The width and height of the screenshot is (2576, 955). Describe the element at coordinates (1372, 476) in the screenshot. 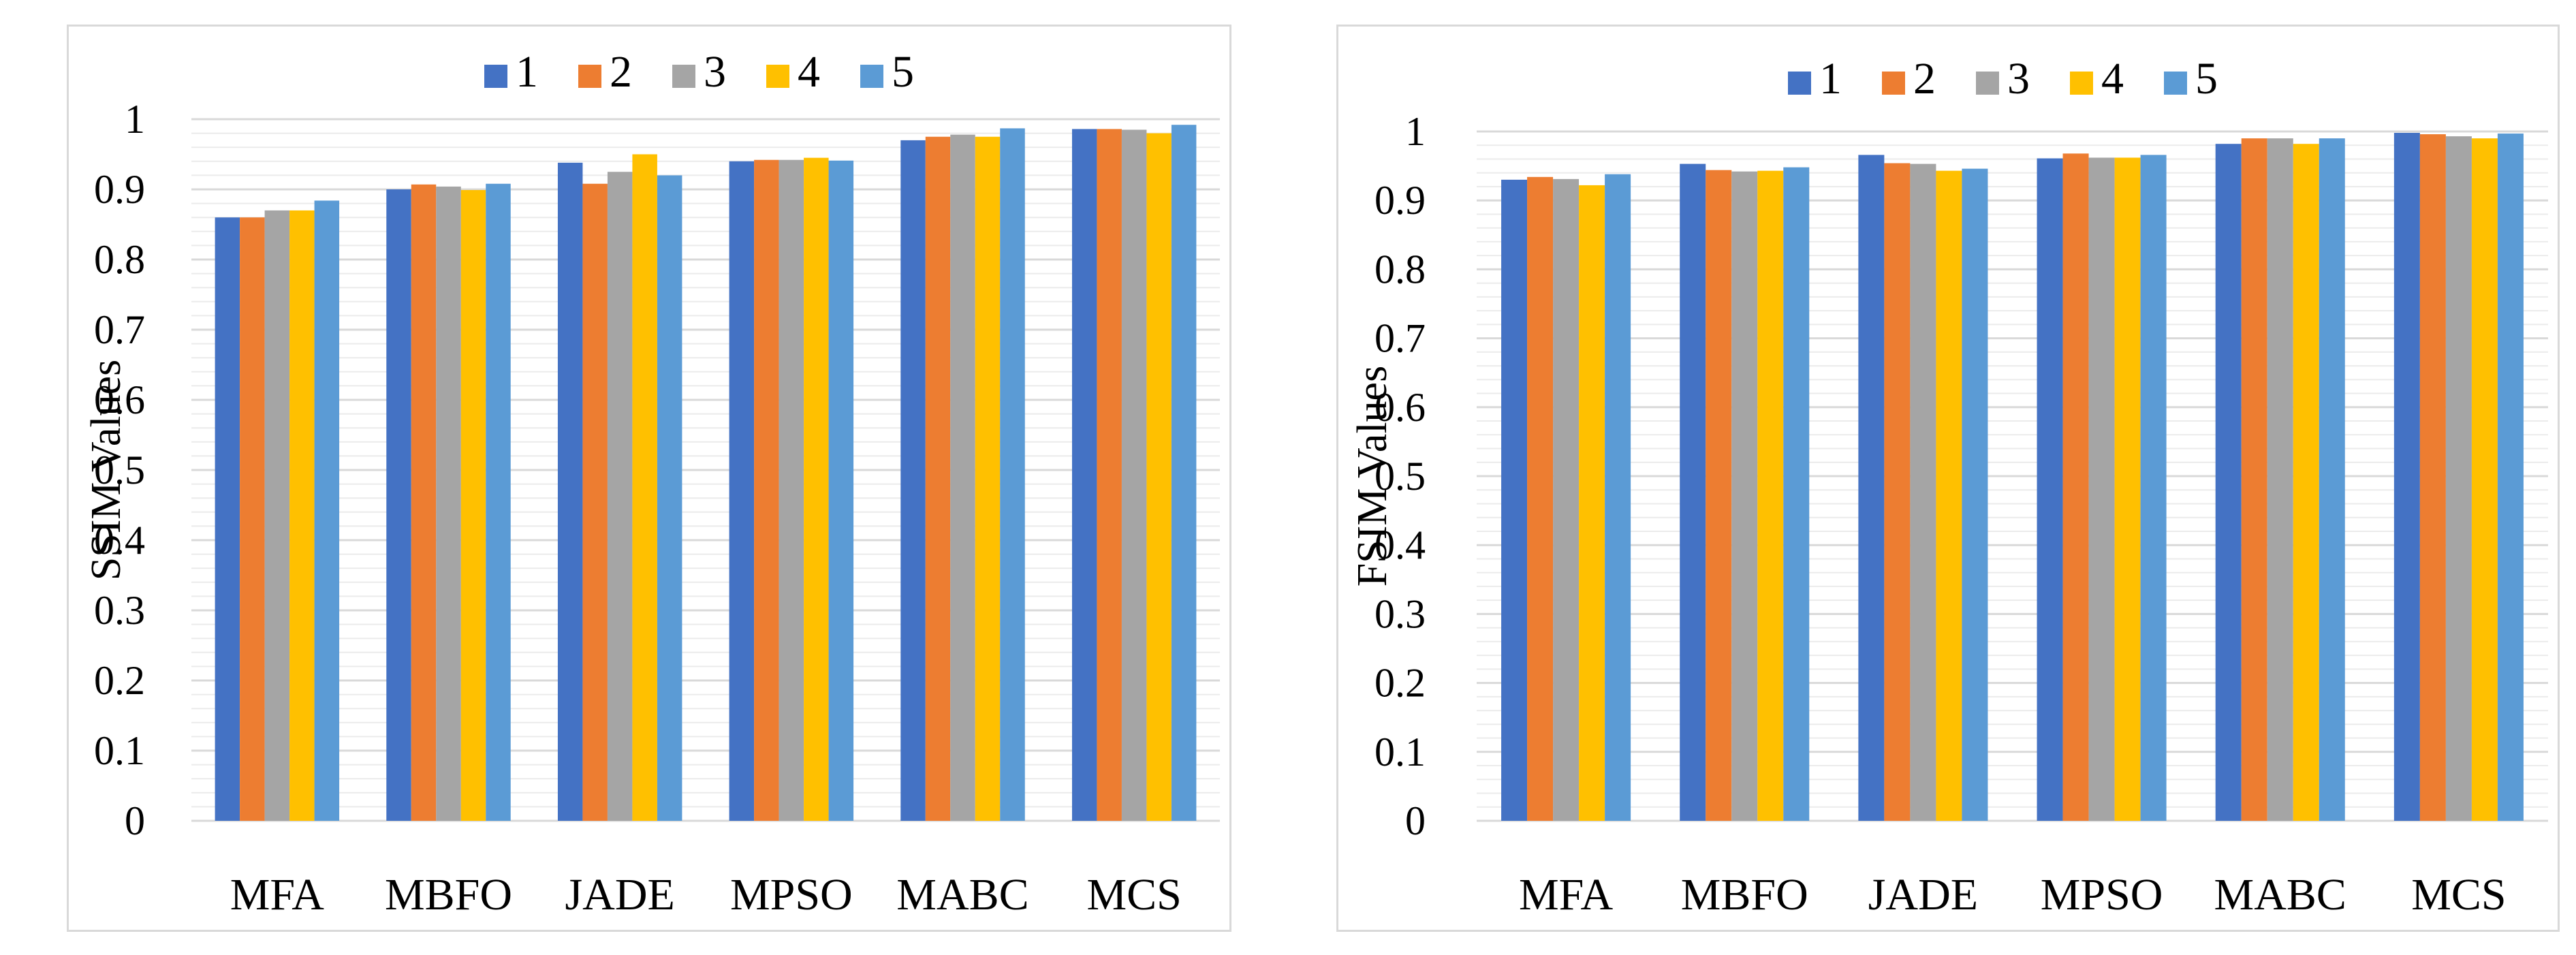

I see `y-axis-title: FSIM Values` at that location.